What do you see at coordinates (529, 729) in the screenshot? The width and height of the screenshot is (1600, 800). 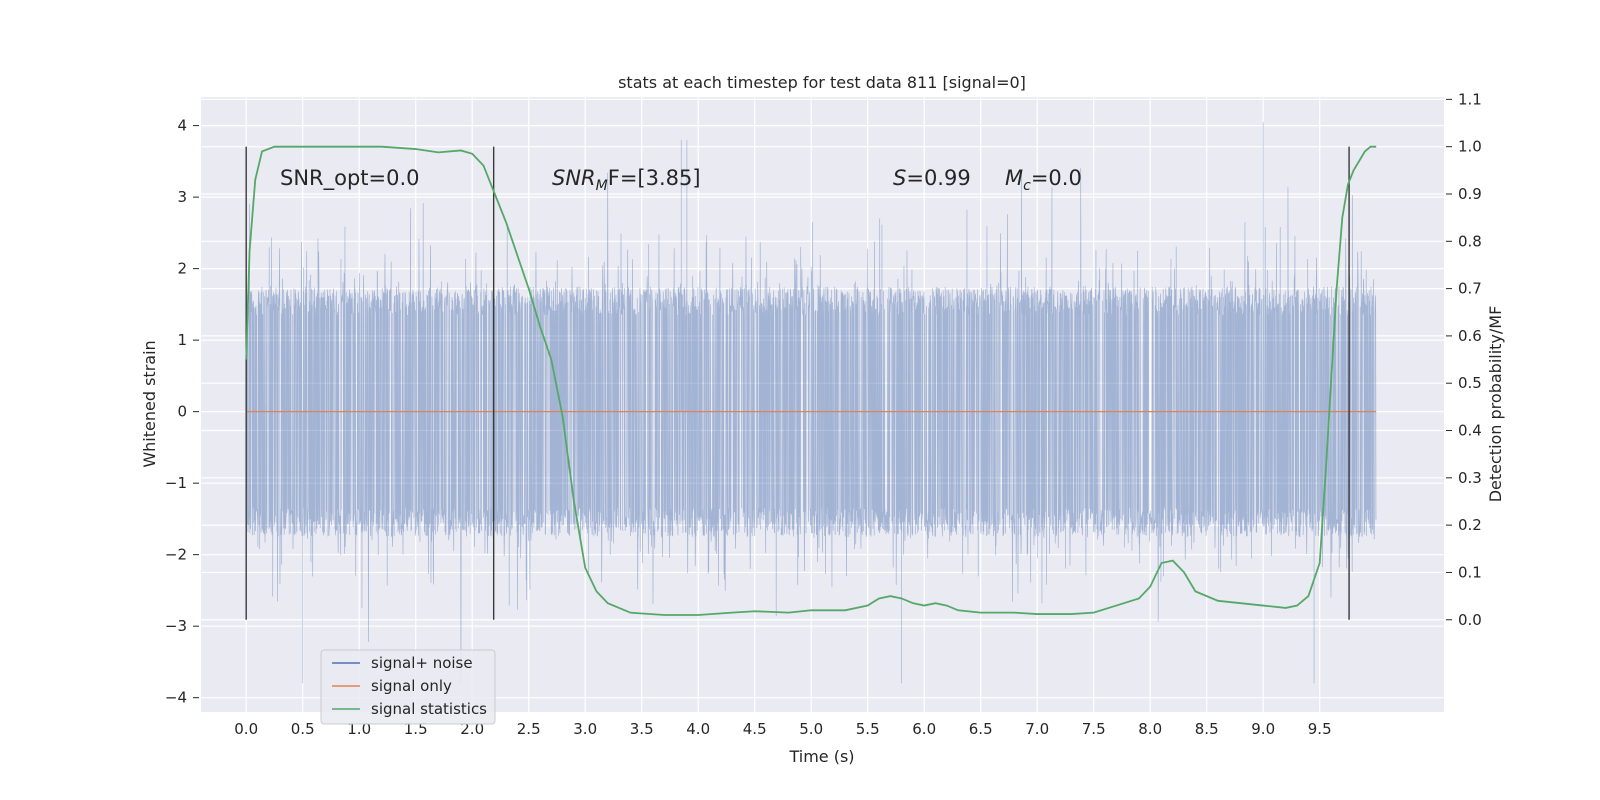 I see `x-tick-label: 2.5` at bounding box center [529, 729].